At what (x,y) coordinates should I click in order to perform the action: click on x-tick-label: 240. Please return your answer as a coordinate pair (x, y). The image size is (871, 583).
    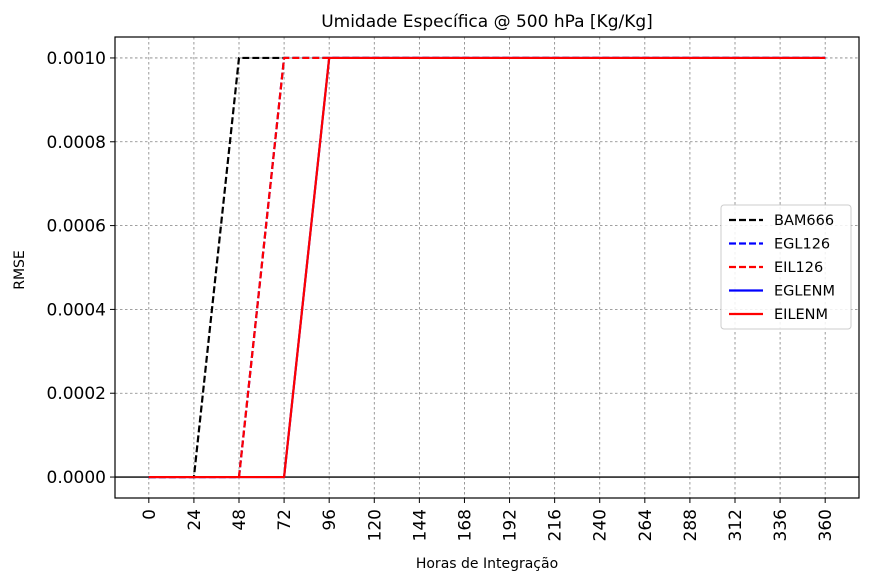
    Looking at the image, I should click on (601, 525).